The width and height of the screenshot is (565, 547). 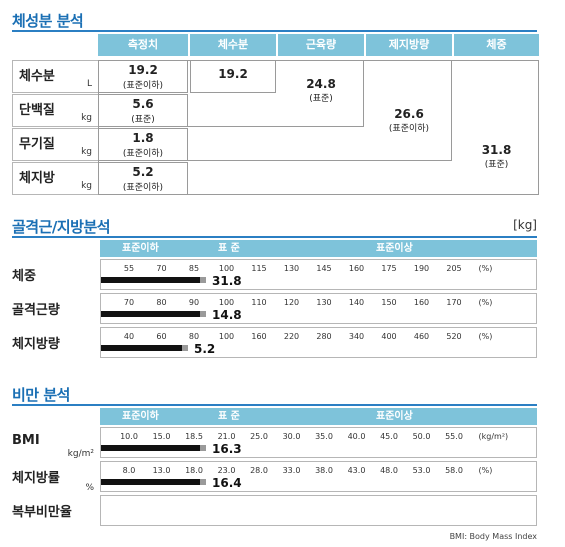 What do you see at coordinates (227, 483) in the screenshot?
I see `ob-value-1: 16.4` at bounding box center [227, 483].